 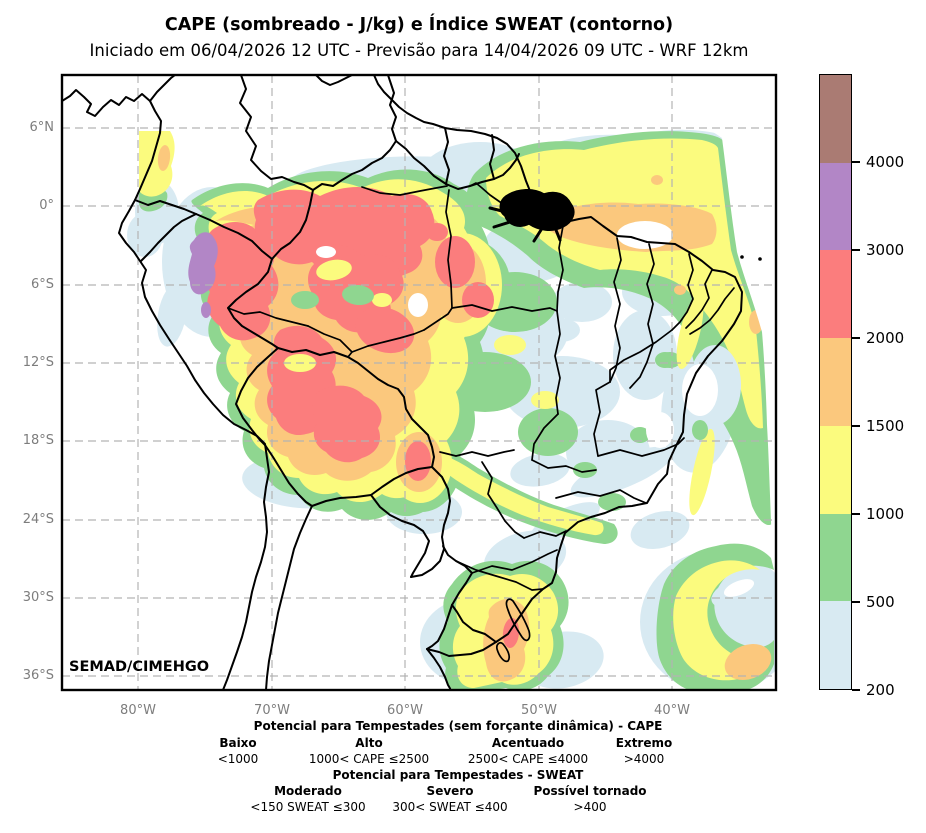 I want to click on legend-cape-item-name: Acentuado, so click(x=528, y=743).